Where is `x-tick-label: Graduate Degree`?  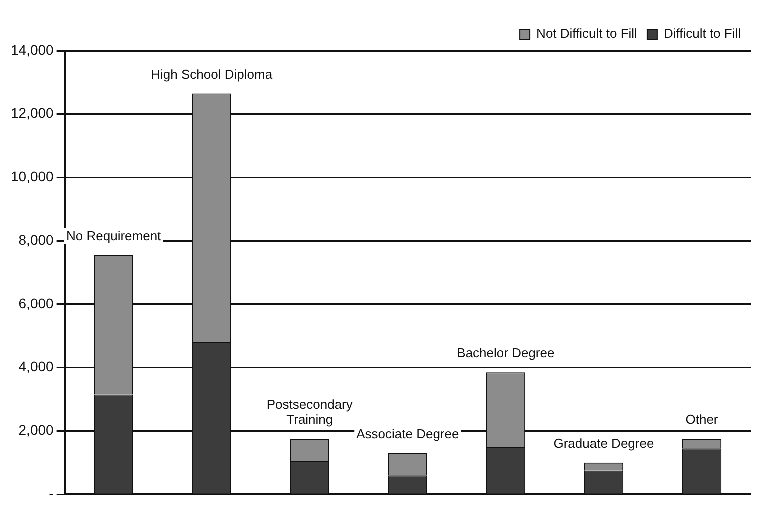 x-tick-label: Graduate Degree is located at coordinates (604, 443).